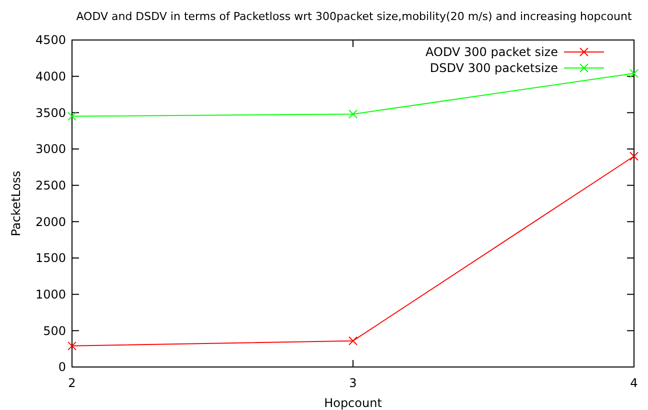 Image resolution: width=648 pixels, height=410 pixels. Describe the element at coordinates (50, 149) in the screenshot. I see `y-tick-label: 3000` at that location.